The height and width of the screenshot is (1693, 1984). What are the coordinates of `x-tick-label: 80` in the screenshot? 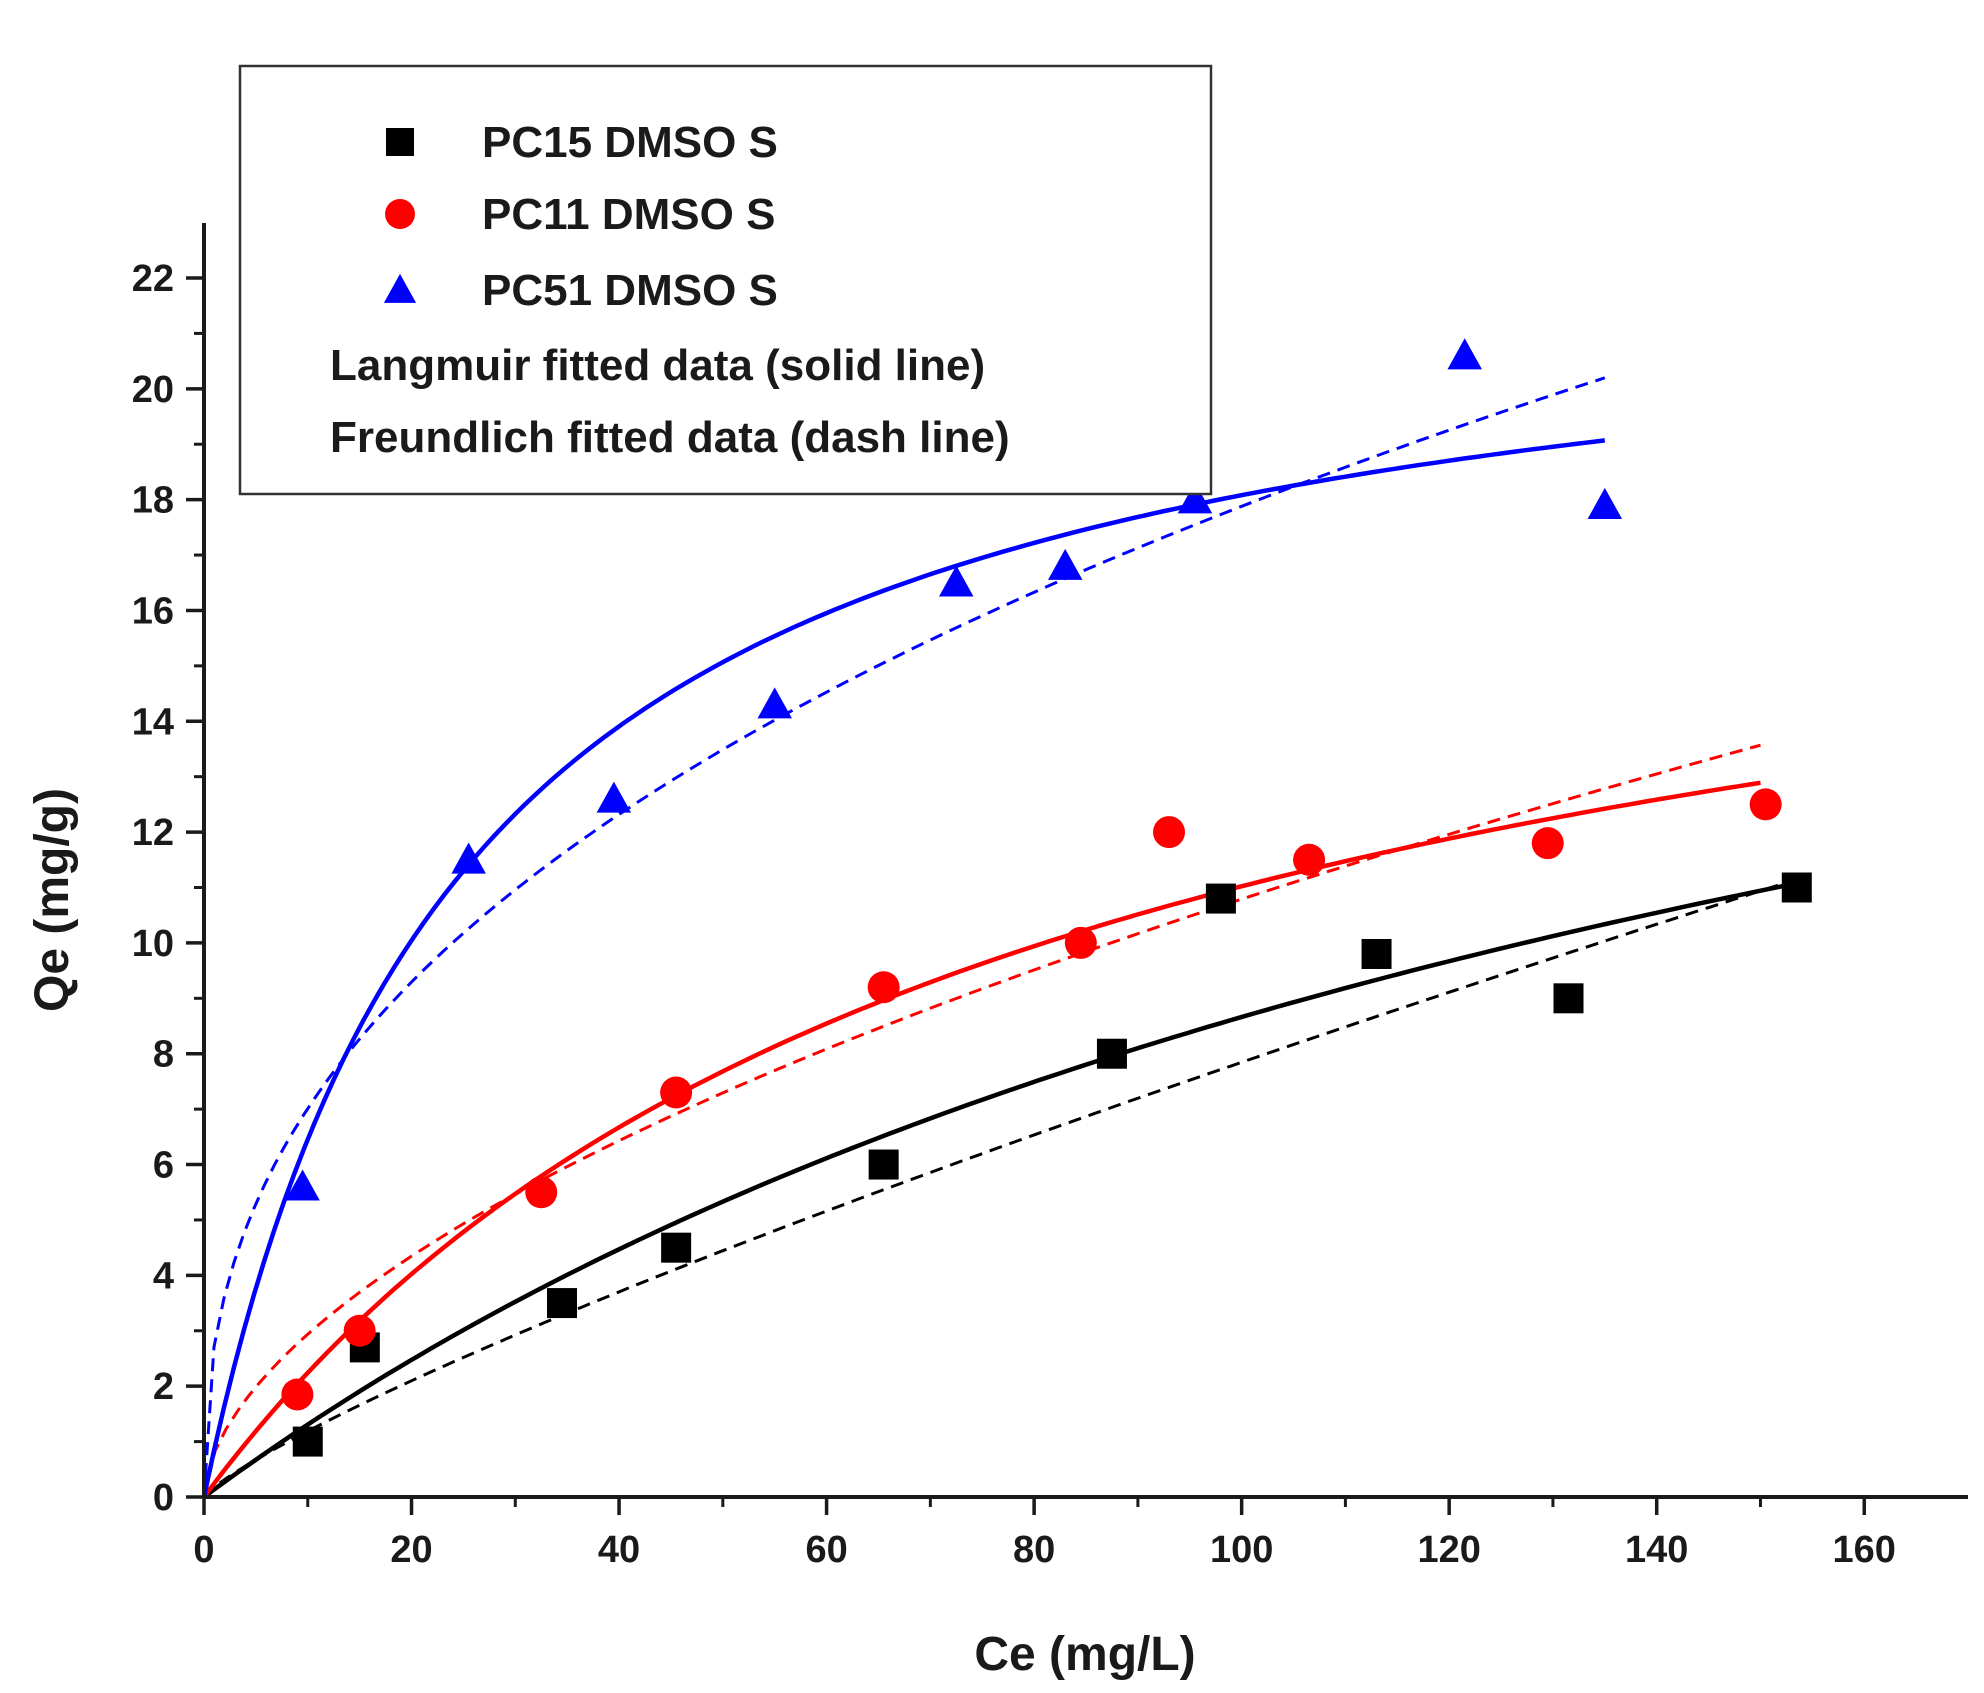 It's located at (1034, 1550).